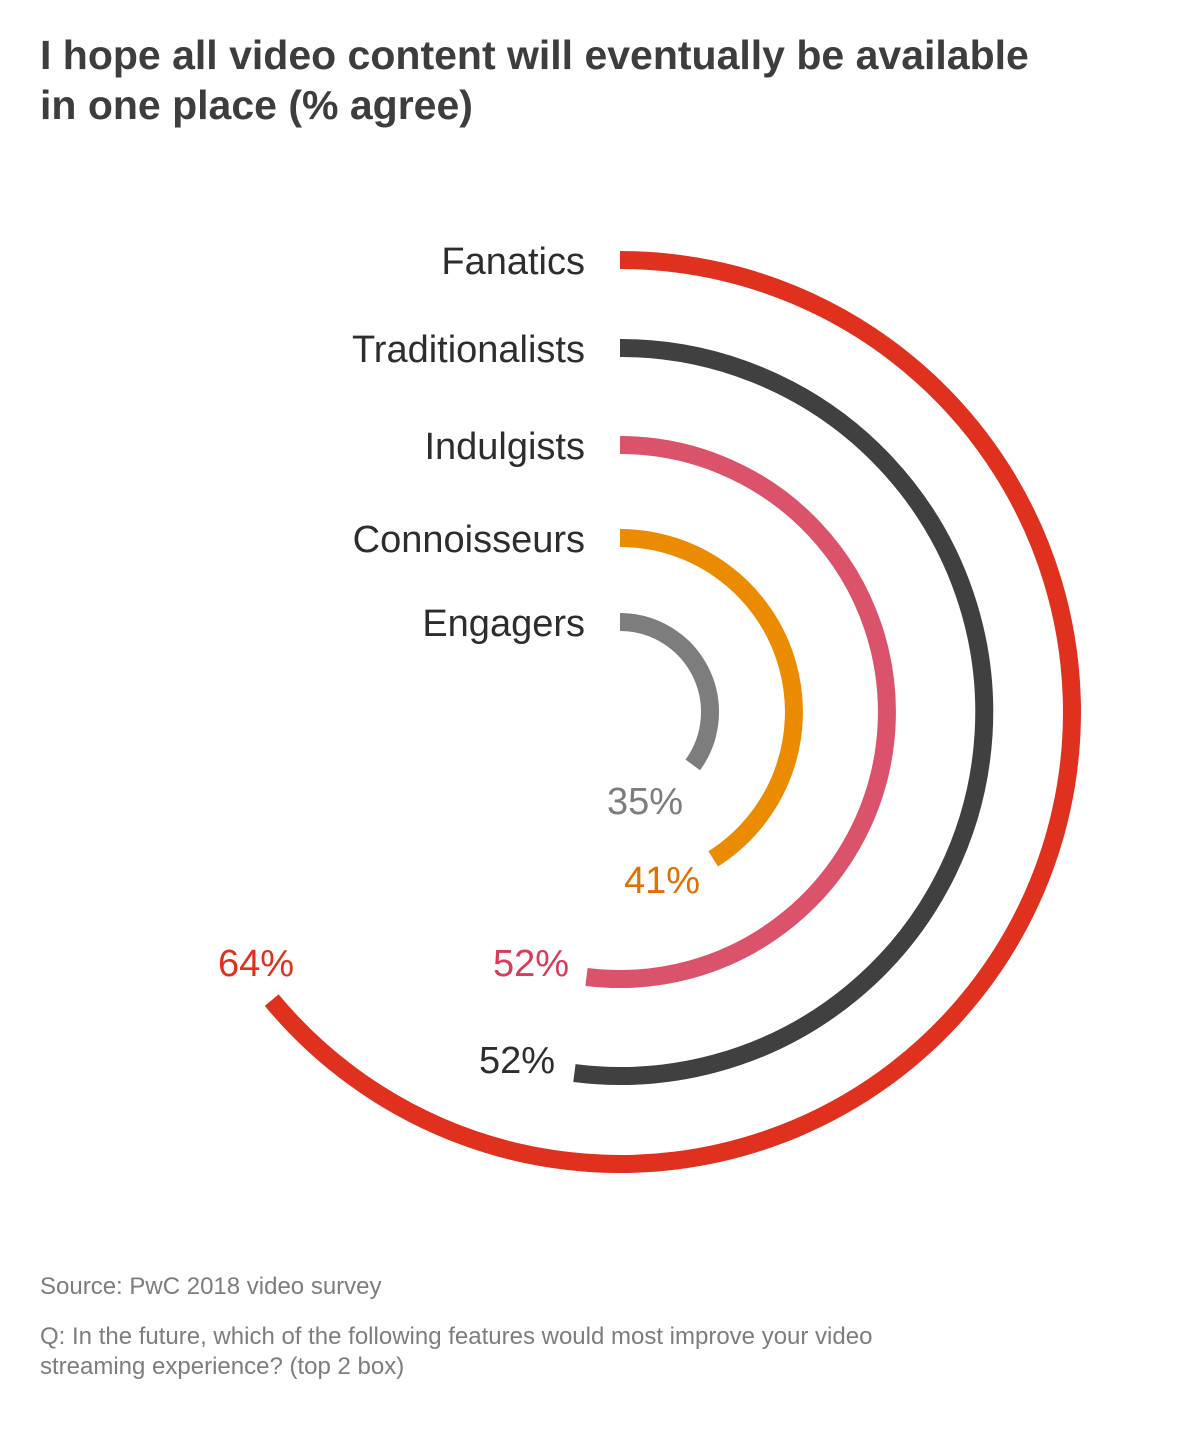 The image size is (1200, 1436). What do you see at coordinates (469, 540) in the screenshot?
I see `category-label: Connoisseurs` at bounding box center [469, 540].